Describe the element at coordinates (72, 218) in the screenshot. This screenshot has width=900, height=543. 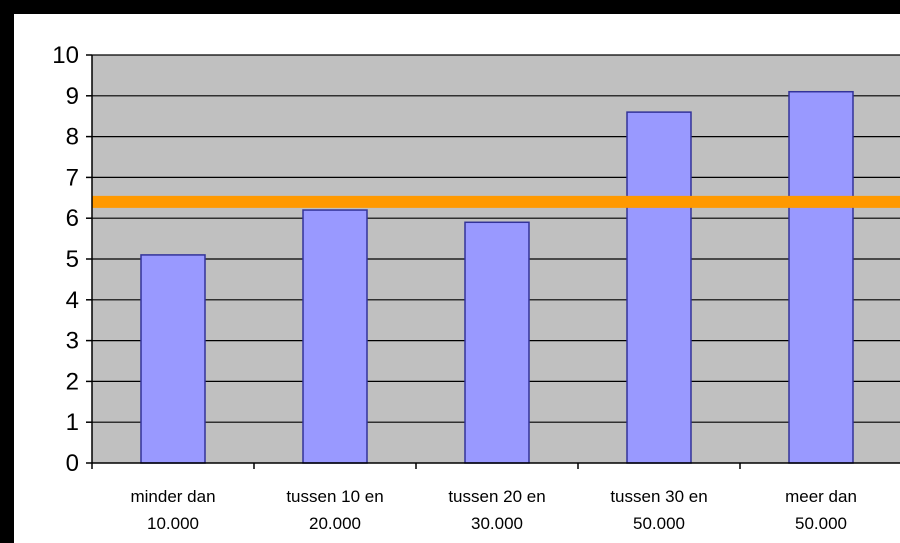
I see `y-tick-label: 6` at that location.